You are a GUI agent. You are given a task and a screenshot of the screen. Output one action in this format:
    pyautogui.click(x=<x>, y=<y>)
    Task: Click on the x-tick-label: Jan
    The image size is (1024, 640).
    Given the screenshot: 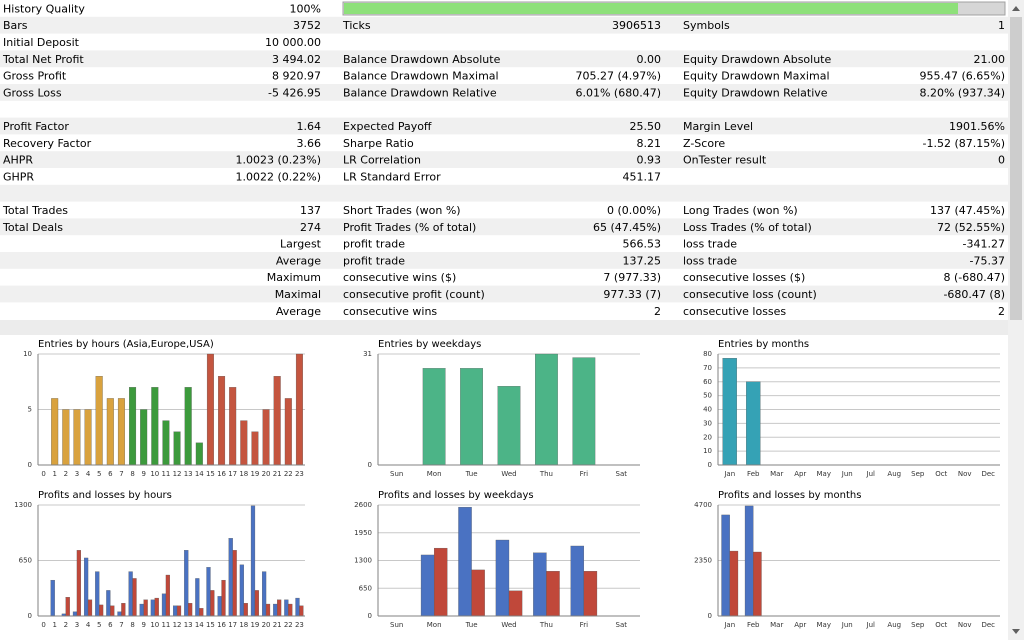 What is the action you would take?
    pyautogui.click(x=729, y=625)
    